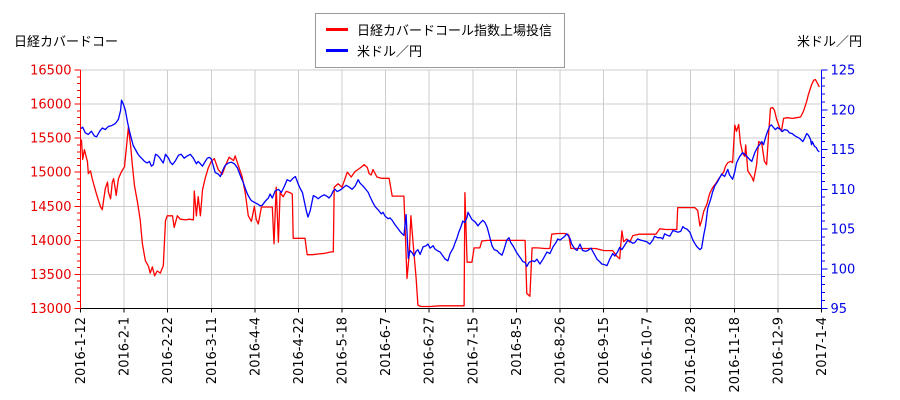  What do you see at coordinates (517, 346) in the screenshot?
I see `x-tick-label: 2016-8-5` at bounding box center [517, 346].